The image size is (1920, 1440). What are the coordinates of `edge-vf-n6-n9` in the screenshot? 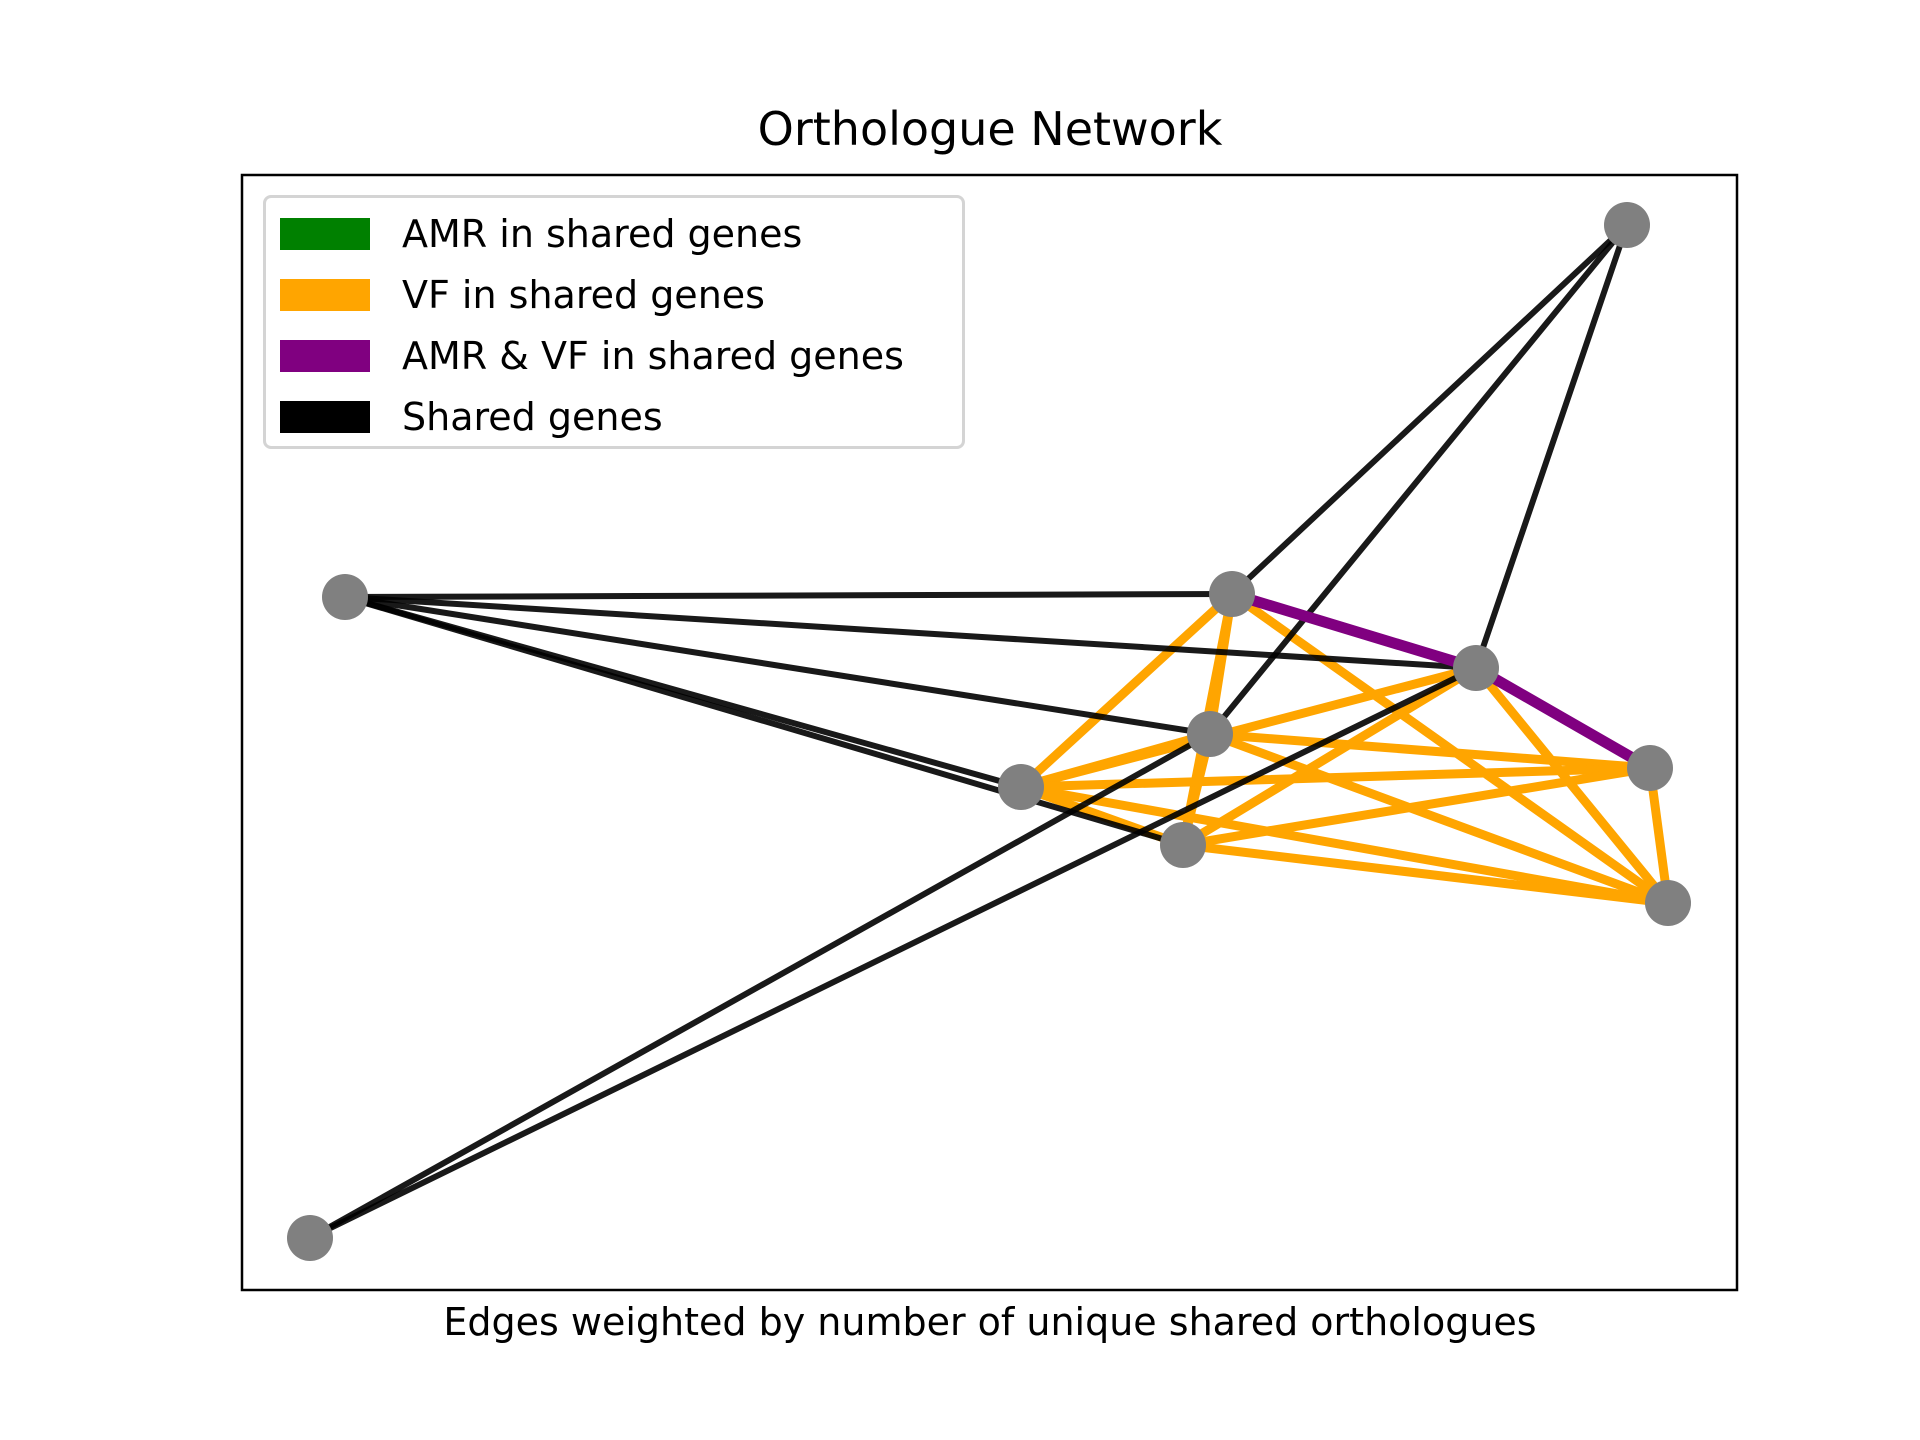 It's located at (1344, 845).